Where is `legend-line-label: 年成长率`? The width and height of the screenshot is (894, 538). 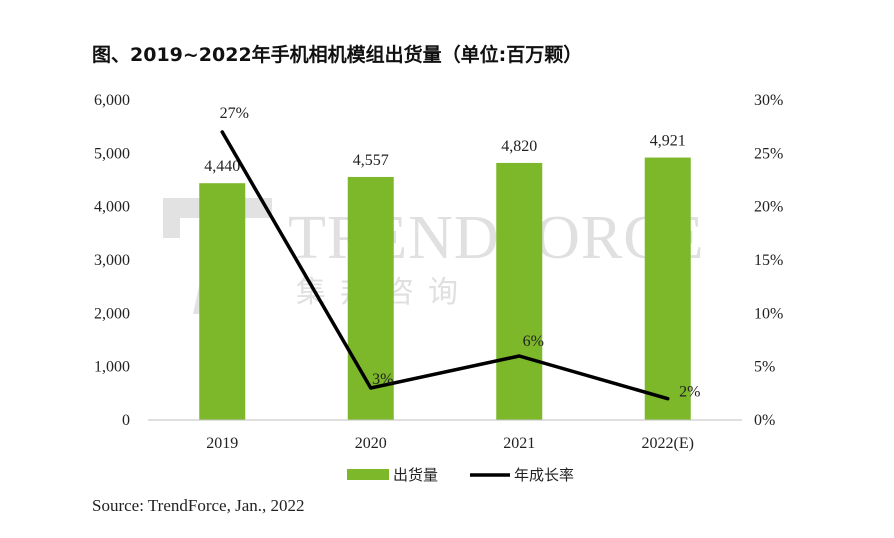 legend-line-label: 年成长率 is located at coordinates (544, 475).